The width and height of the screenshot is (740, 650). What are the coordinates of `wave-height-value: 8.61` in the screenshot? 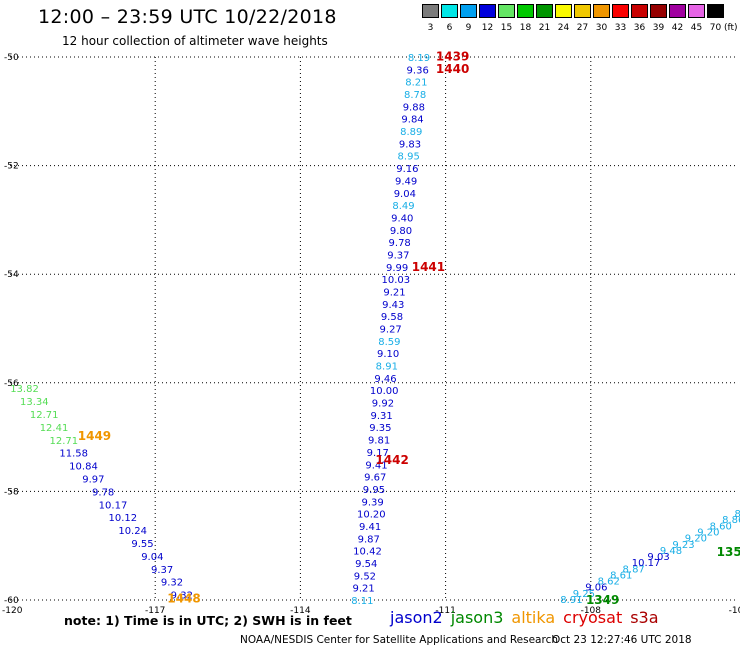 It's located at (621, 575).